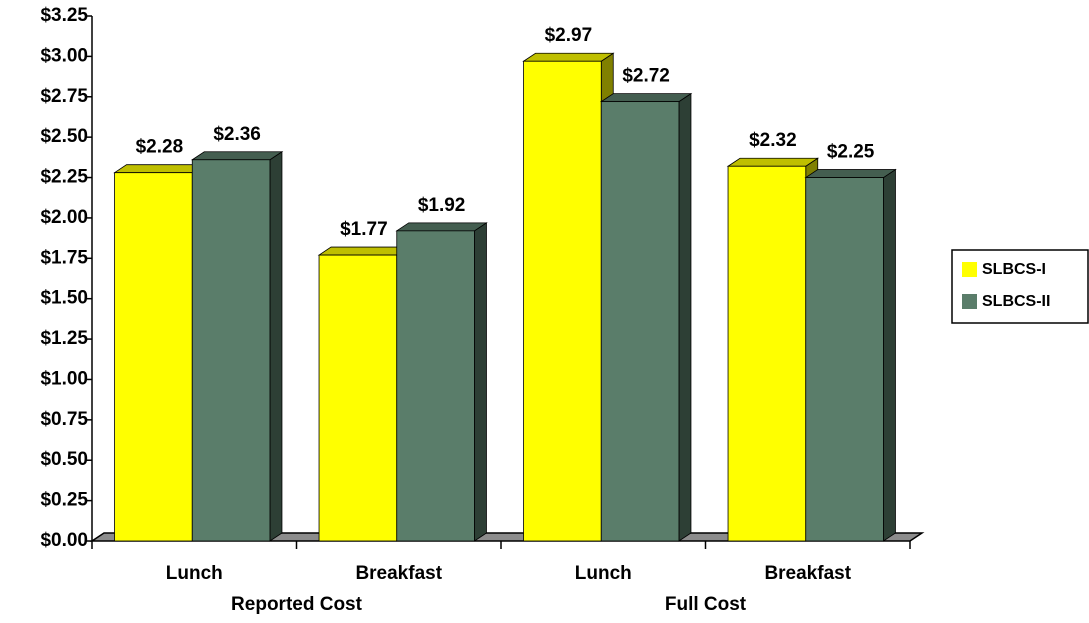 Image resolution: width=1089 pixels, height=623 pixels. What do you see at coordinates (1014, 269) in the screenshot?
I see `legend-label: SLBCS-I` at bounding box center [1014, 269].